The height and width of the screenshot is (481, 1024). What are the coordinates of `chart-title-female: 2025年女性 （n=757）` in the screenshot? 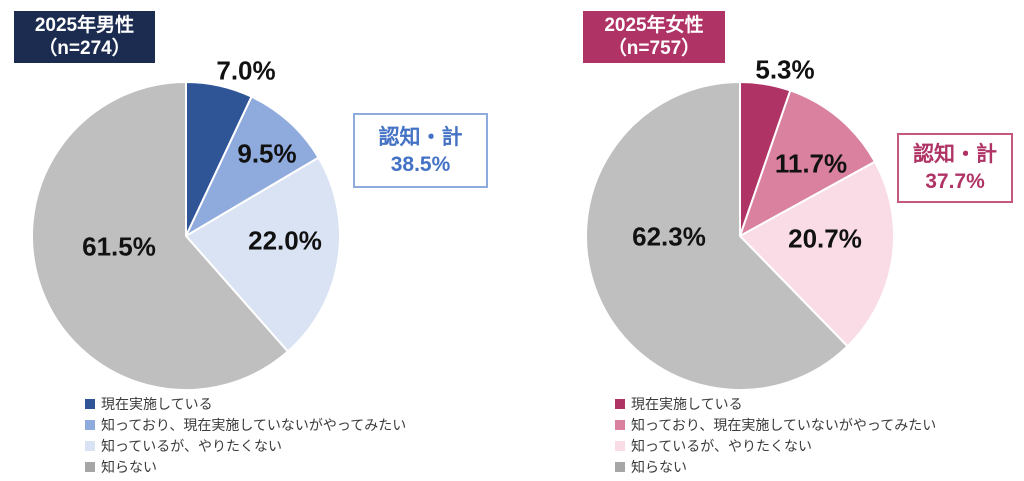 It's located at (654, 37).